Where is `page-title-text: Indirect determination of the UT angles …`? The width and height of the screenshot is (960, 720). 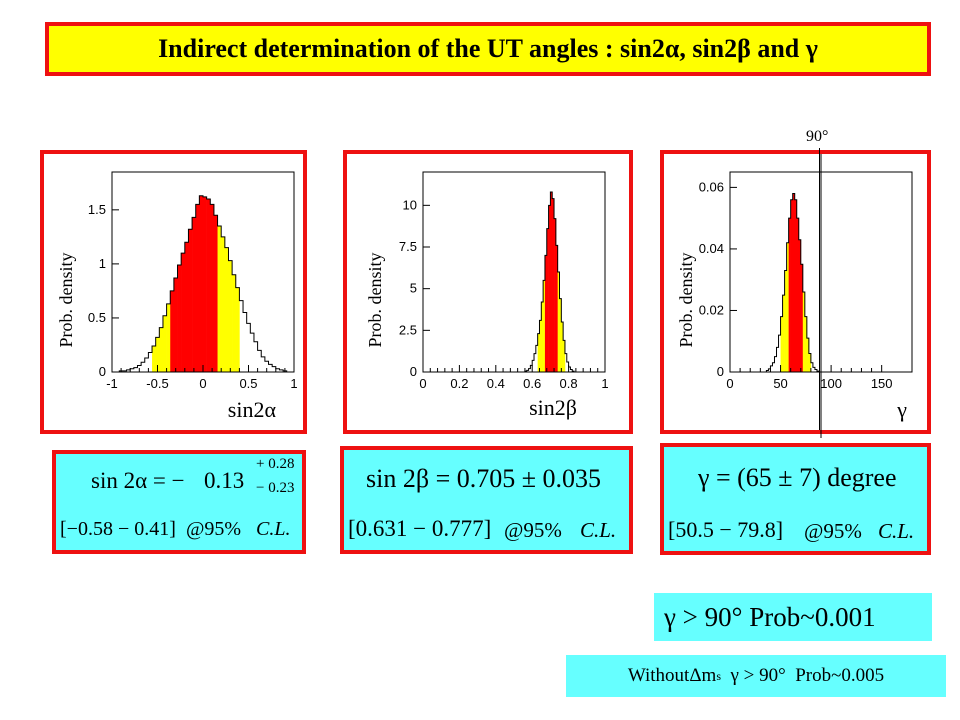
page-title-text: Indirect determination of the UT angles … is located at coordinates (488, 48).